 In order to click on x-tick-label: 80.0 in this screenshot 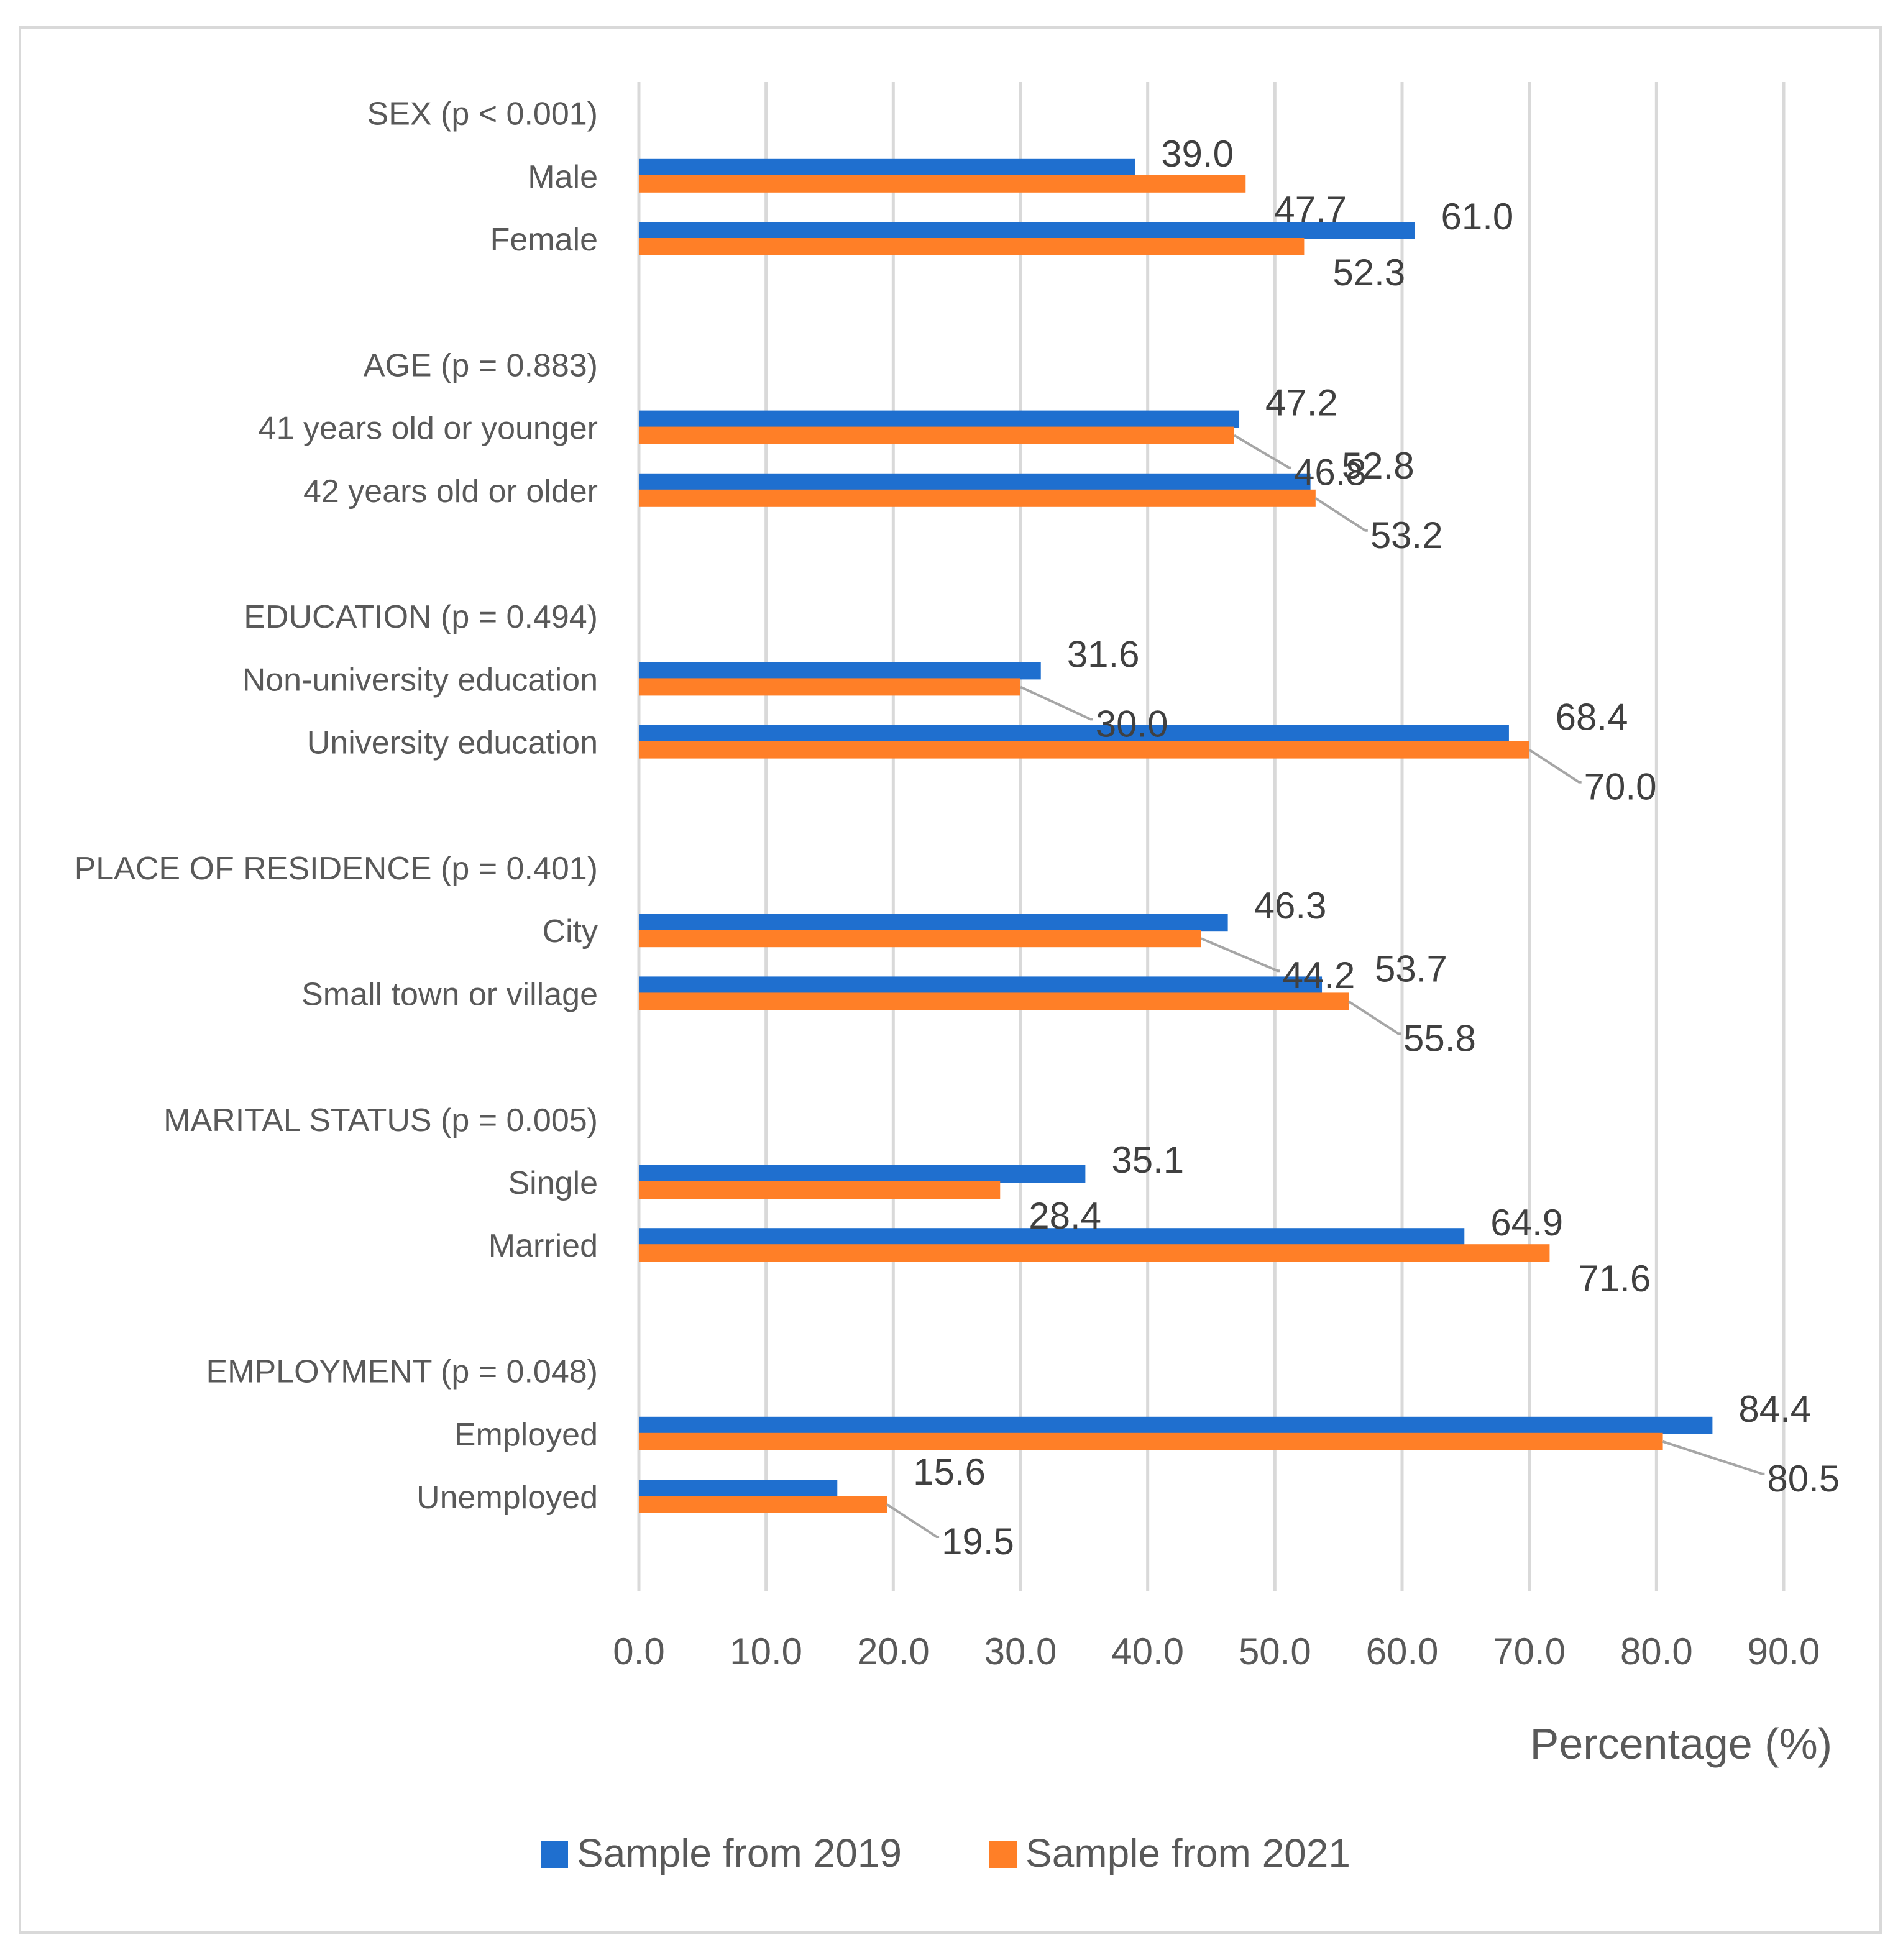, I will do `click(1656, 1651)`.